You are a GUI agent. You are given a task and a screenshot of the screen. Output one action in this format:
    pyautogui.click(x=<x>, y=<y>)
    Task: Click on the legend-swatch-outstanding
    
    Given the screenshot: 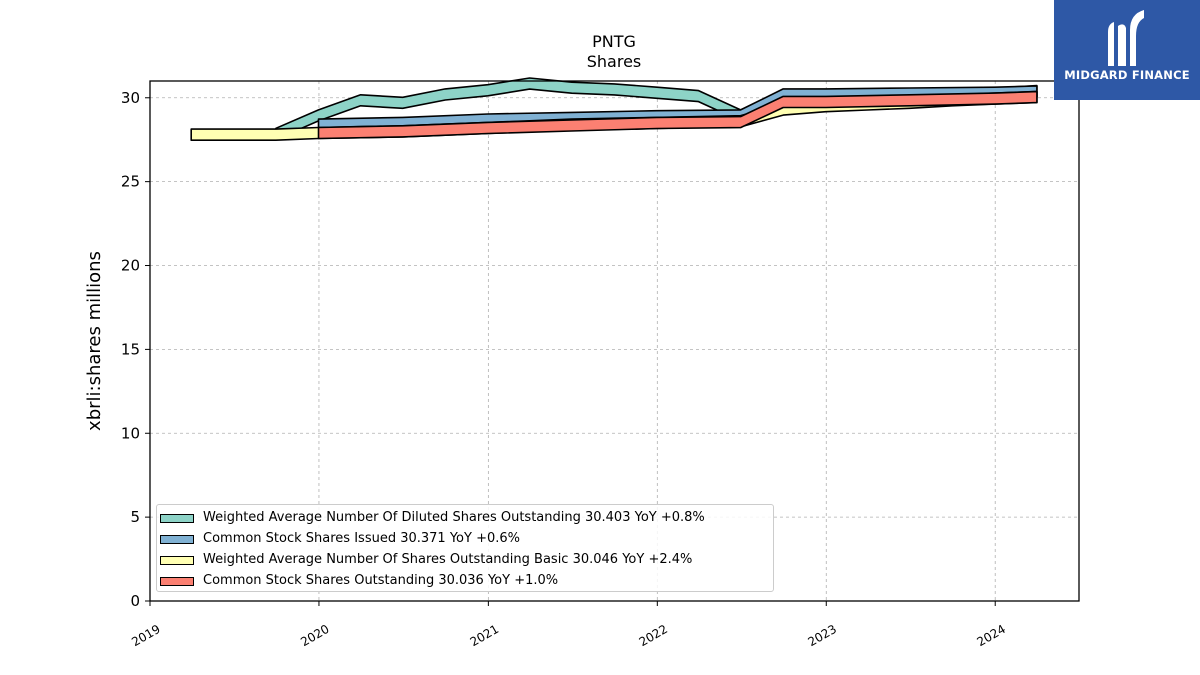 What is the action you would take?
    pyautogui.click(x=177, y=581)
    